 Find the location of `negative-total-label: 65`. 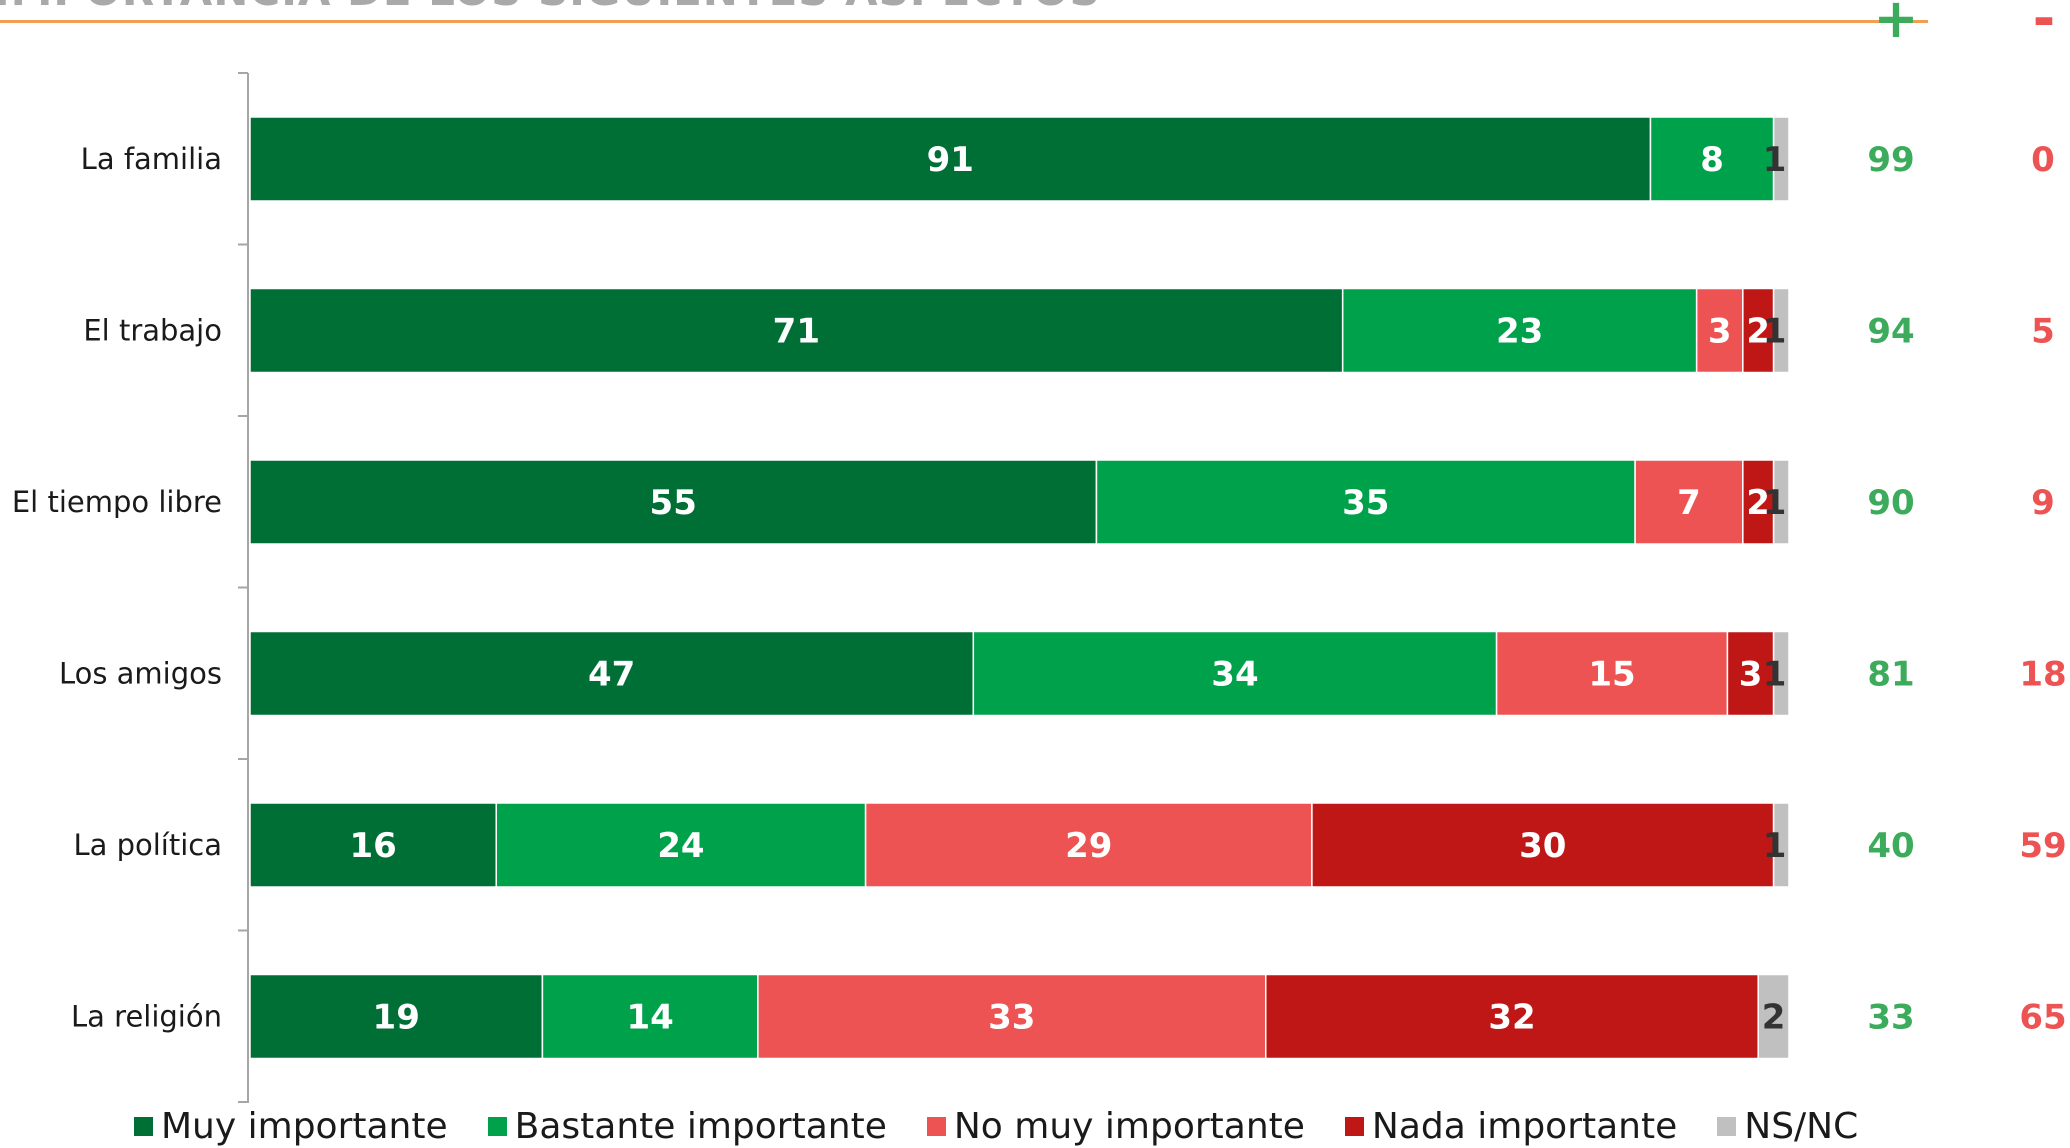

negative-total-label: 65 is located at coordinates (2042, 1018).